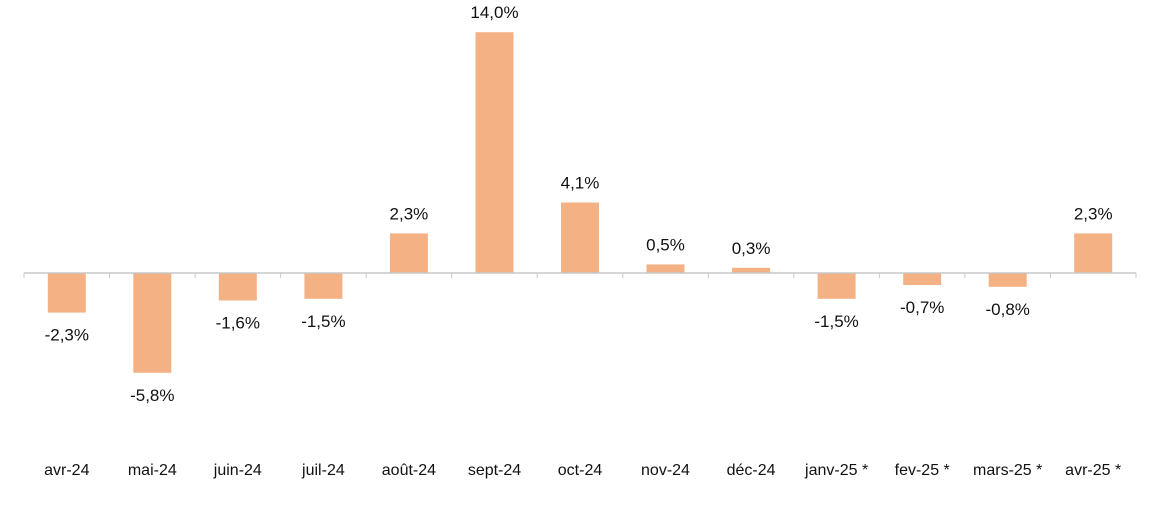 This screenshot has width=1159, height=511. I want to click on x-tick-label-2: juin-24, so click(237, 470).